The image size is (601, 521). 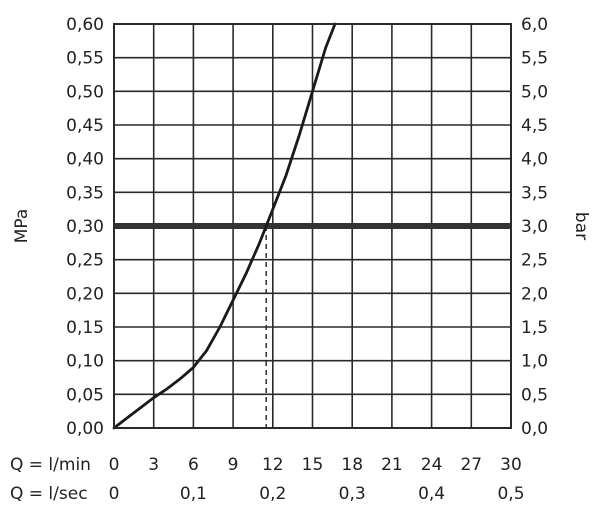 I want to click on x-lsec-tick-label: 0,1, so click(x=193, y=494).